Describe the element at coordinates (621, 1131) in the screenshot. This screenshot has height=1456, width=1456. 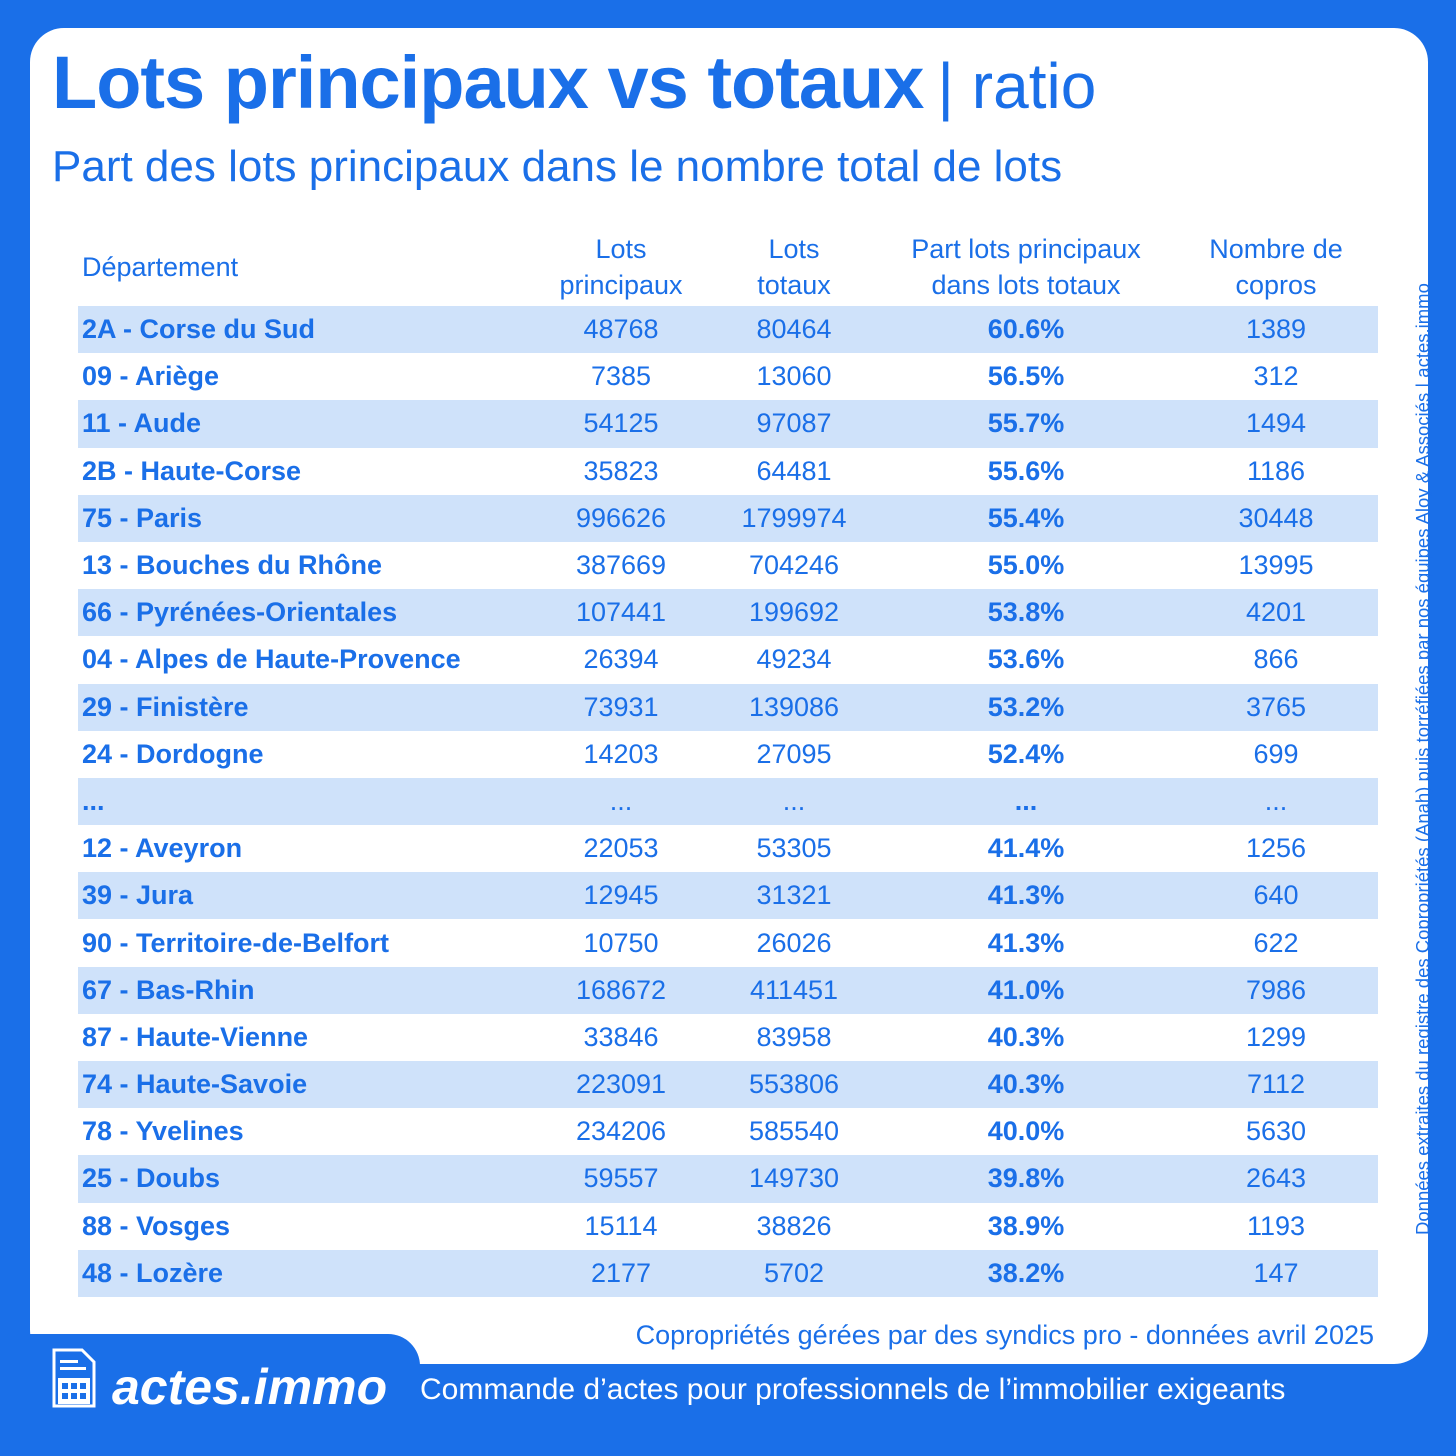
I see `table-cell: 234206` at that location.